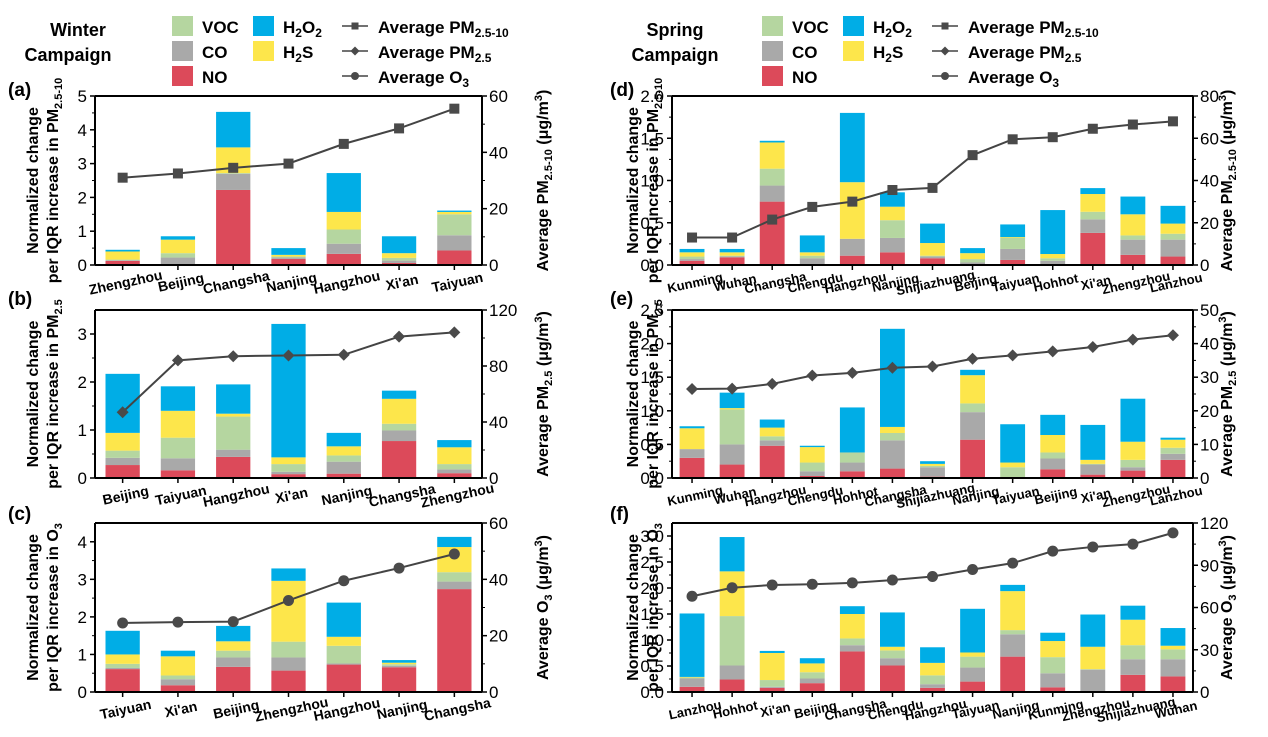 This screenshot has width=1268, height=737. Describe the element at coordinates (622, 90) in the screenshot. I see `panel-label: (d)` at that location.